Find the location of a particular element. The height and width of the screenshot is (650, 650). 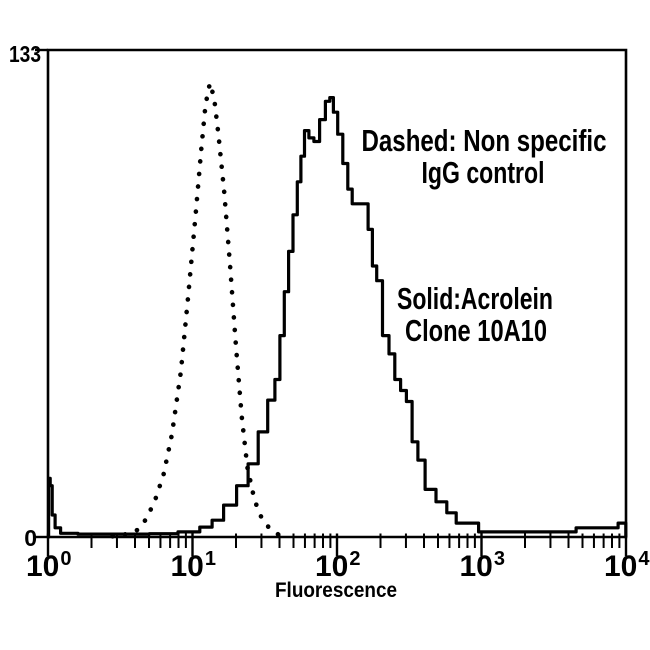

y-axis-min-label: 0 is located at coordinates (30, 538).